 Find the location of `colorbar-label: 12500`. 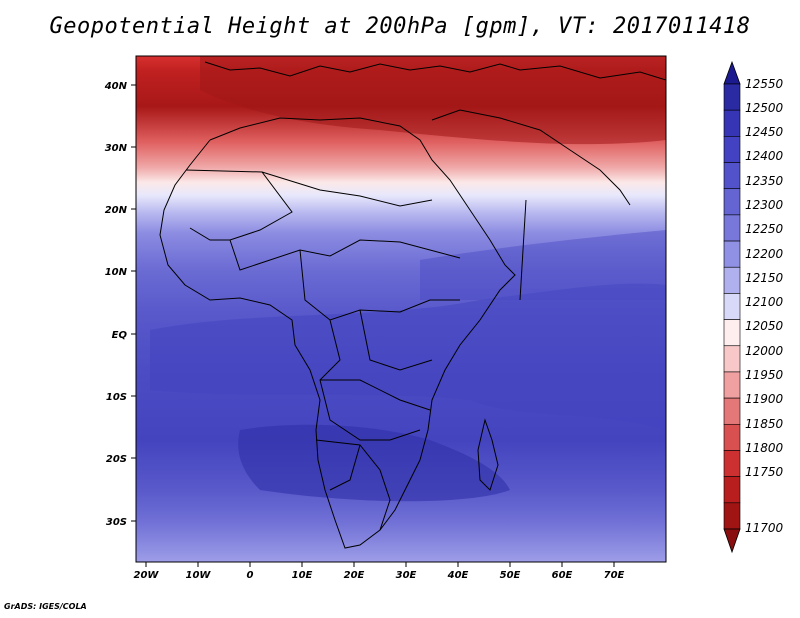

colorbar-label: 12500 is located at coordinates (764, 108).